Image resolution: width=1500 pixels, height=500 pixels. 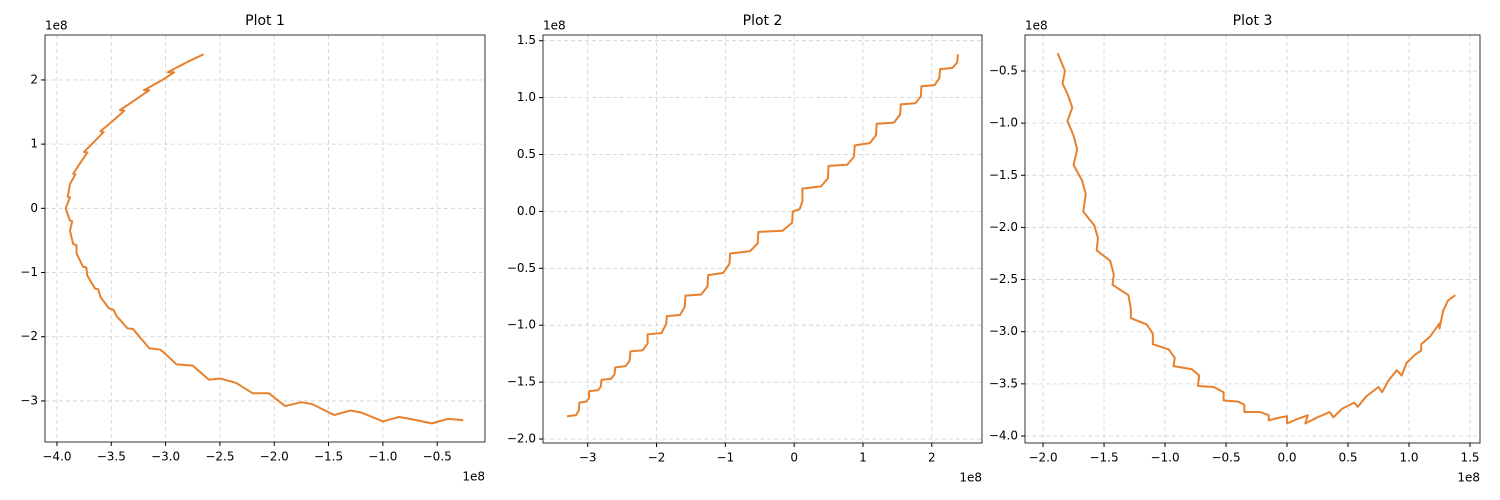 What do you see at coordinates (526, 97) in the screenshot?
I see `y-tick-label: 1.0` at bounding box center [526, 97].